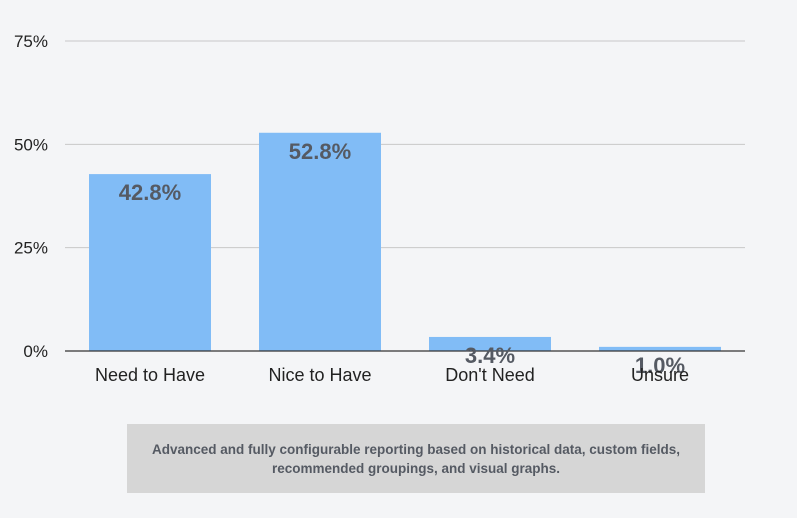 The image size is (797, 518). Describe the element at coordinates (150, 375) in the screenshot. I see `x-tick-label-0: Need to Have` at that location.